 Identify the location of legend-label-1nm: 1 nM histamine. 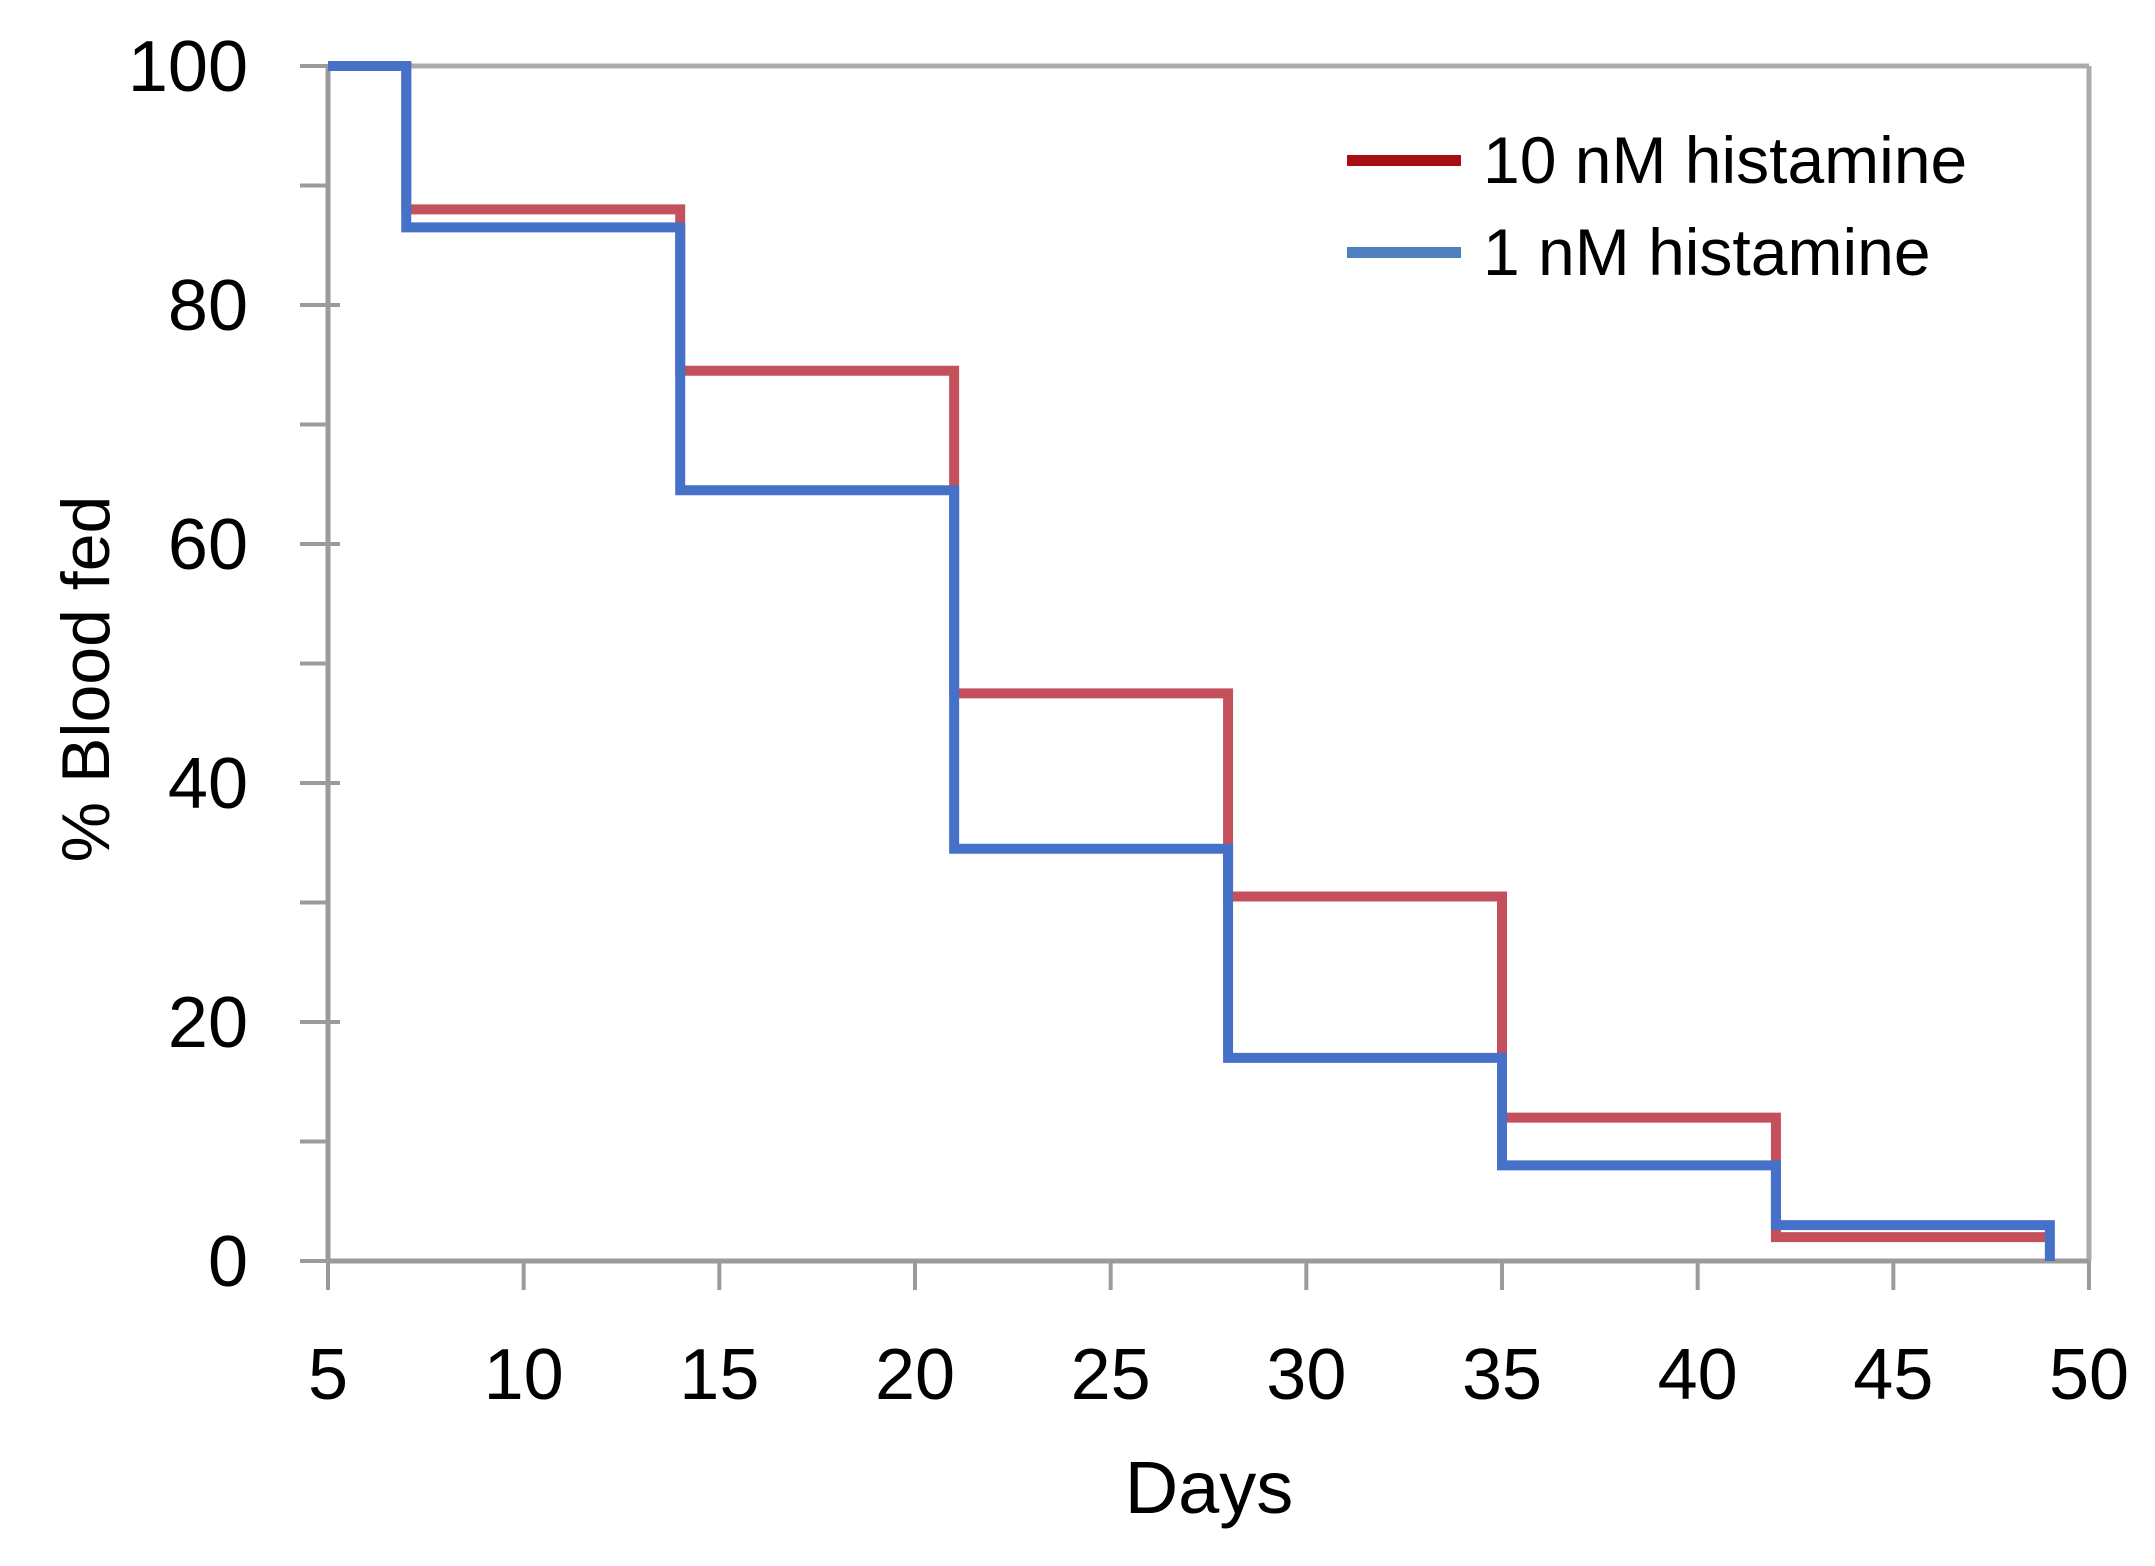
(1707, 252).